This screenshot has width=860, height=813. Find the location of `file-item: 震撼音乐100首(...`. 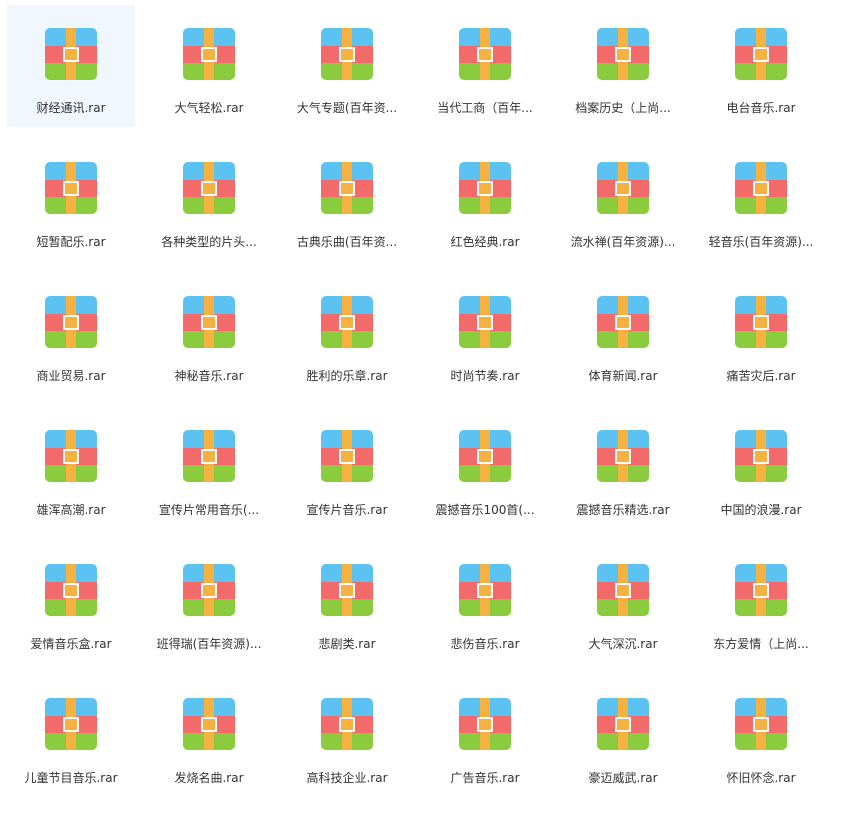

file-item: 震撼音乐100首(... is located at coordinates (485, 468).